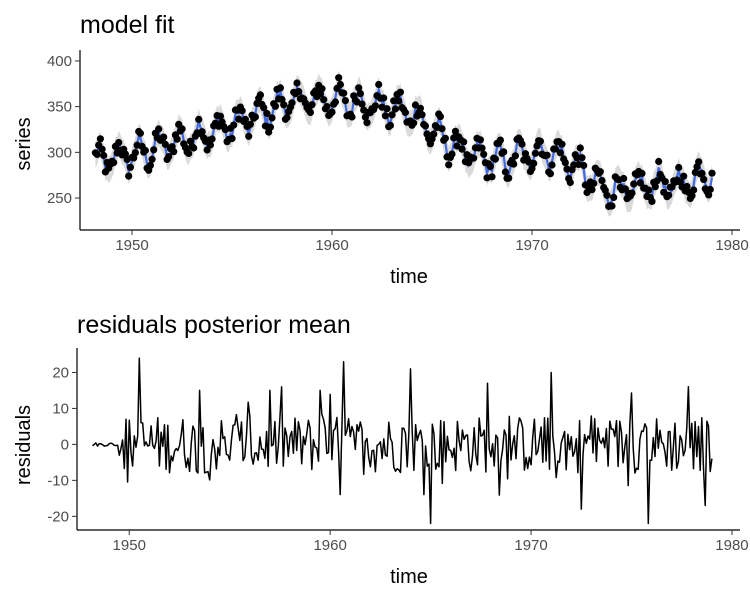  Describe the element at coordinates (24, 143) in the screenshot. I see `y-axis-label: series` at that location.